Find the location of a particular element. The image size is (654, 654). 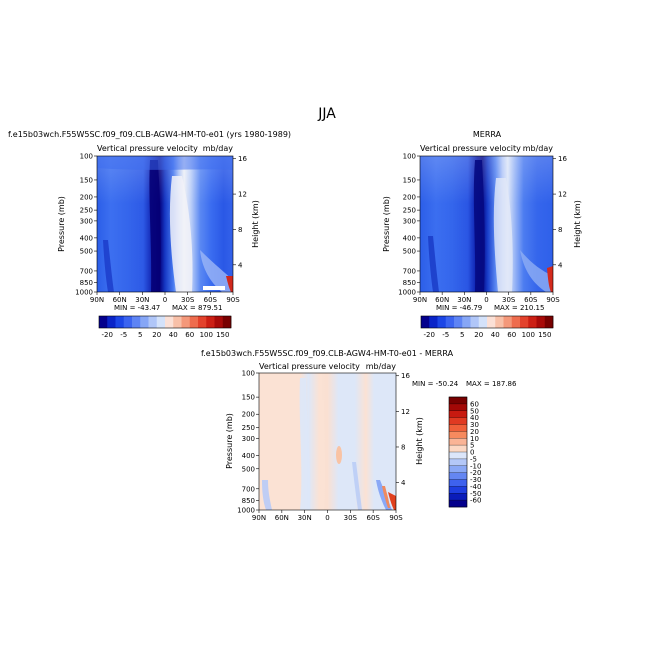

panel-merra-units: mb/day is located at coordinates (538, 148).